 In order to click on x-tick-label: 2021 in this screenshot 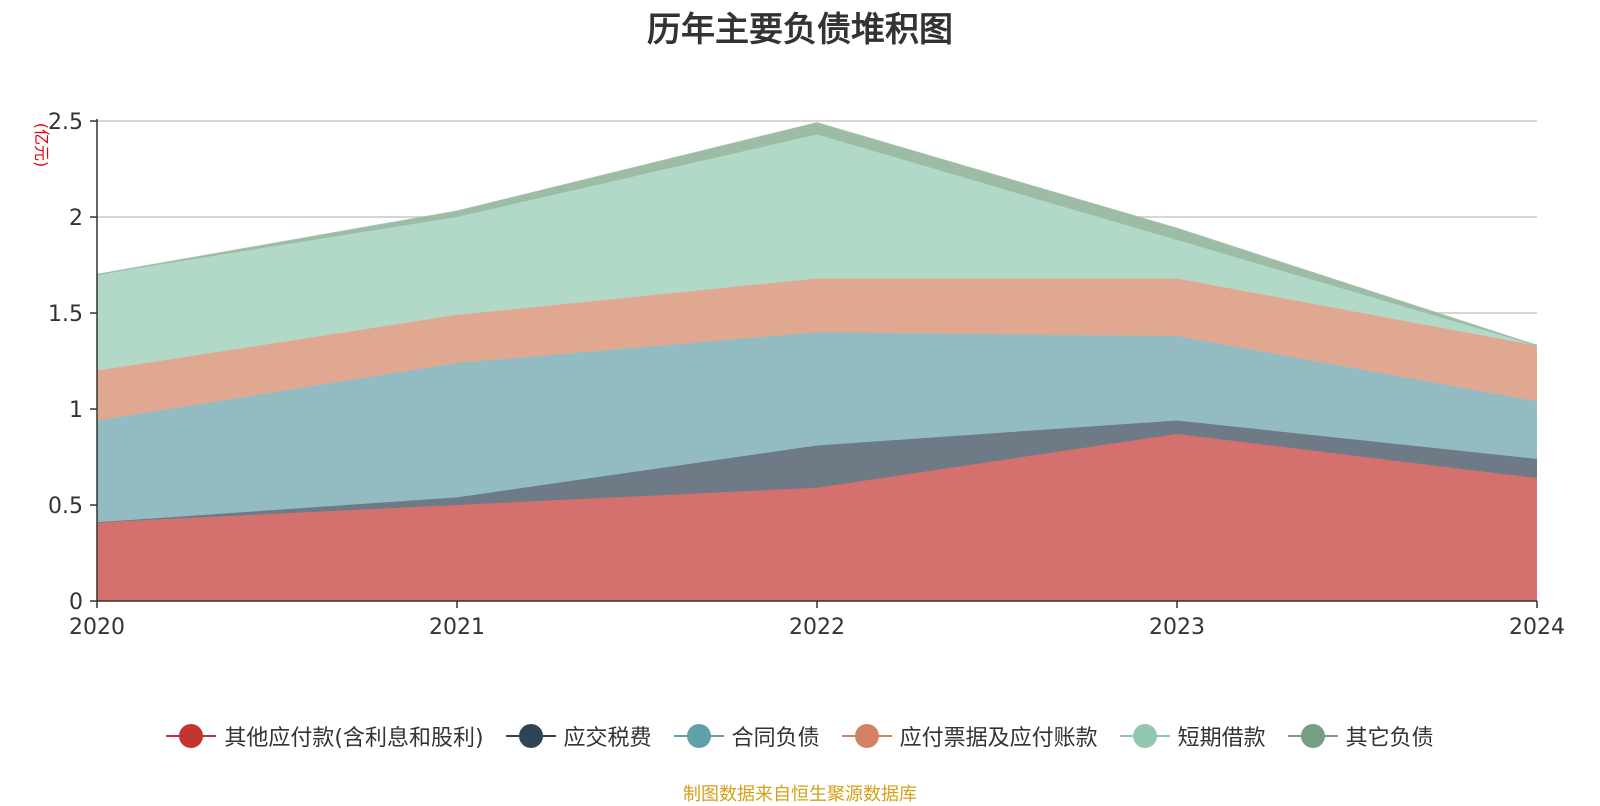, I will do `click(457, 627)`.